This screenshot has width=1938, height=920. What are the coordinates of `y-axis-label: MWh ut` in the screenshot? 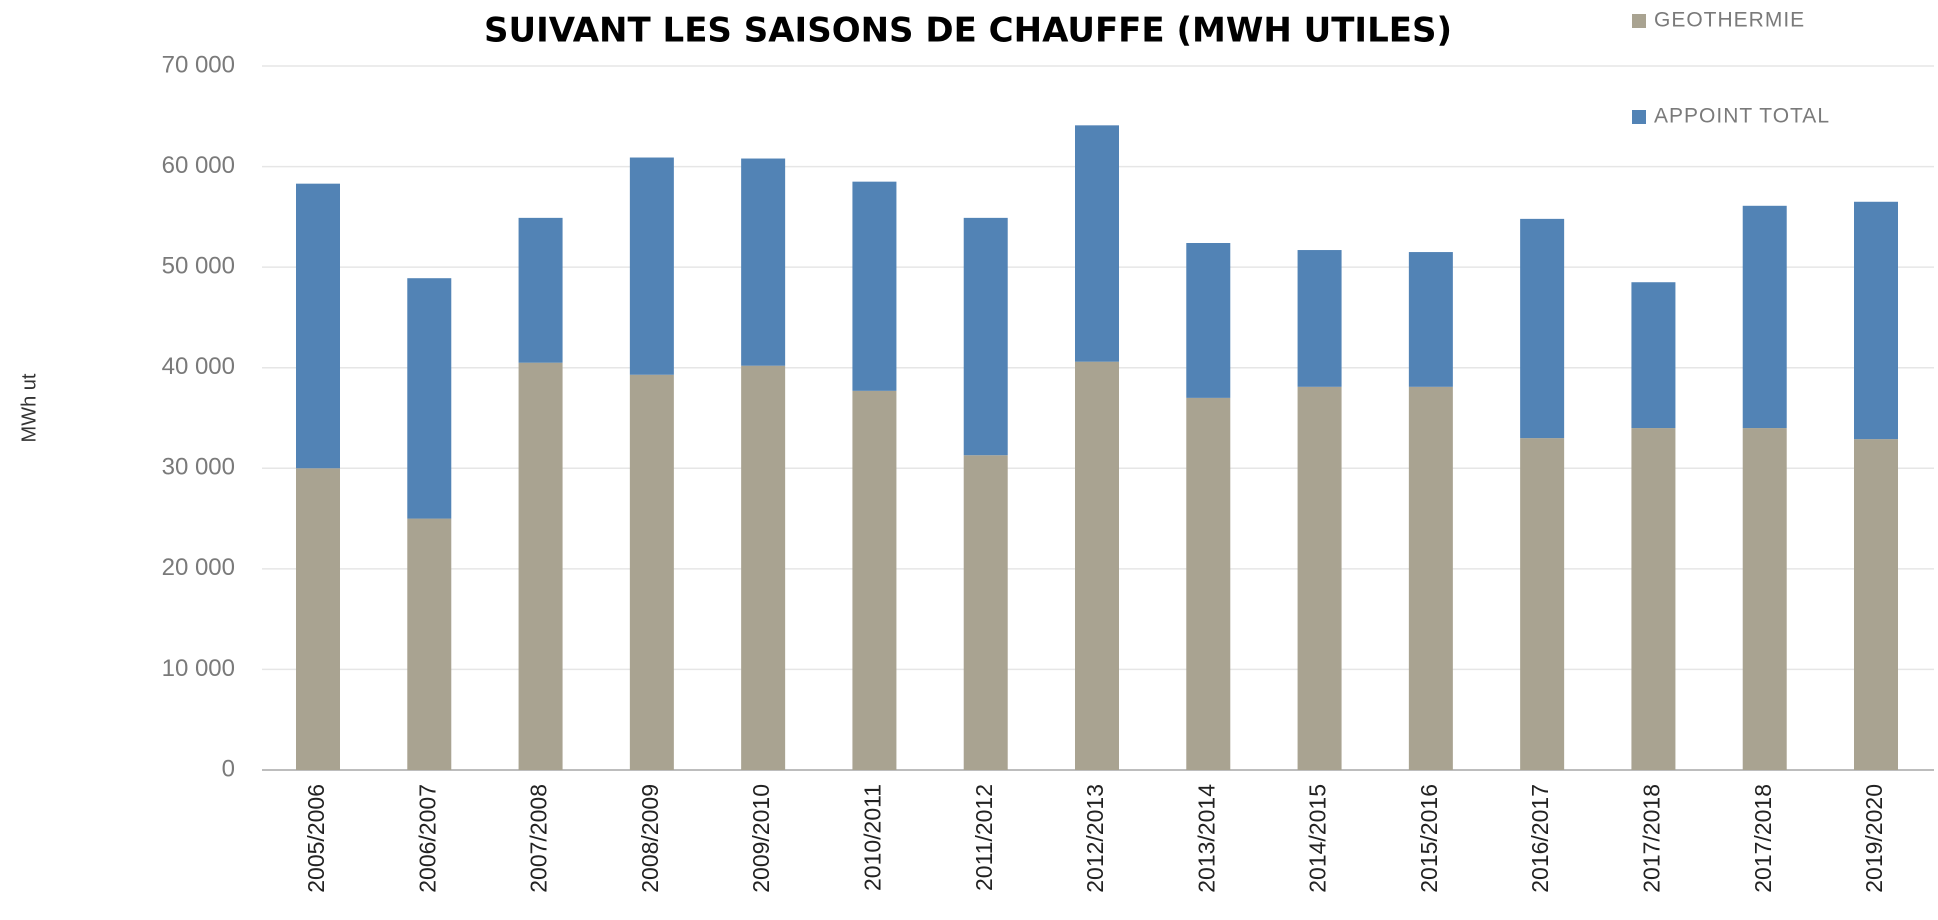 It's located at (29, 407).